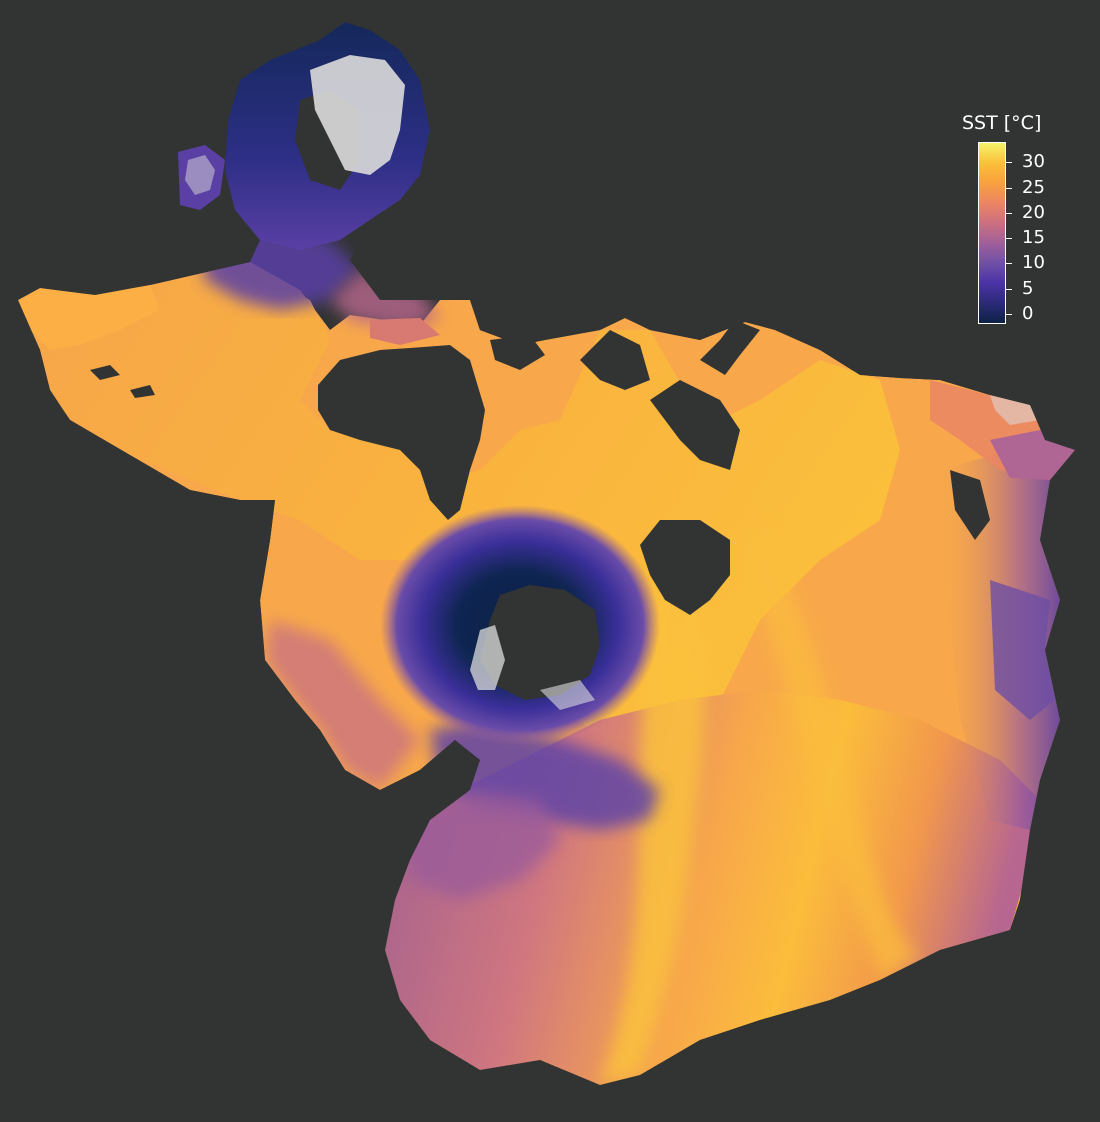 Image resolution: width=1100 pixels, height=1122 pixels. I want to click on colorbar-tick-label: 10, so click(1033, 262).